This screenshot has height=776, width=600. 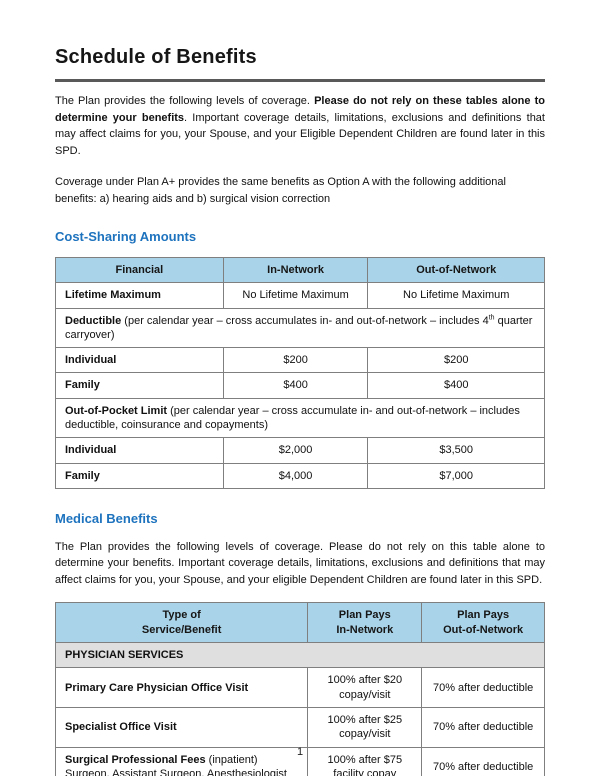 I want to click on oop-lead: Out-of-Pocket Limit, so click(x=116, y=410).